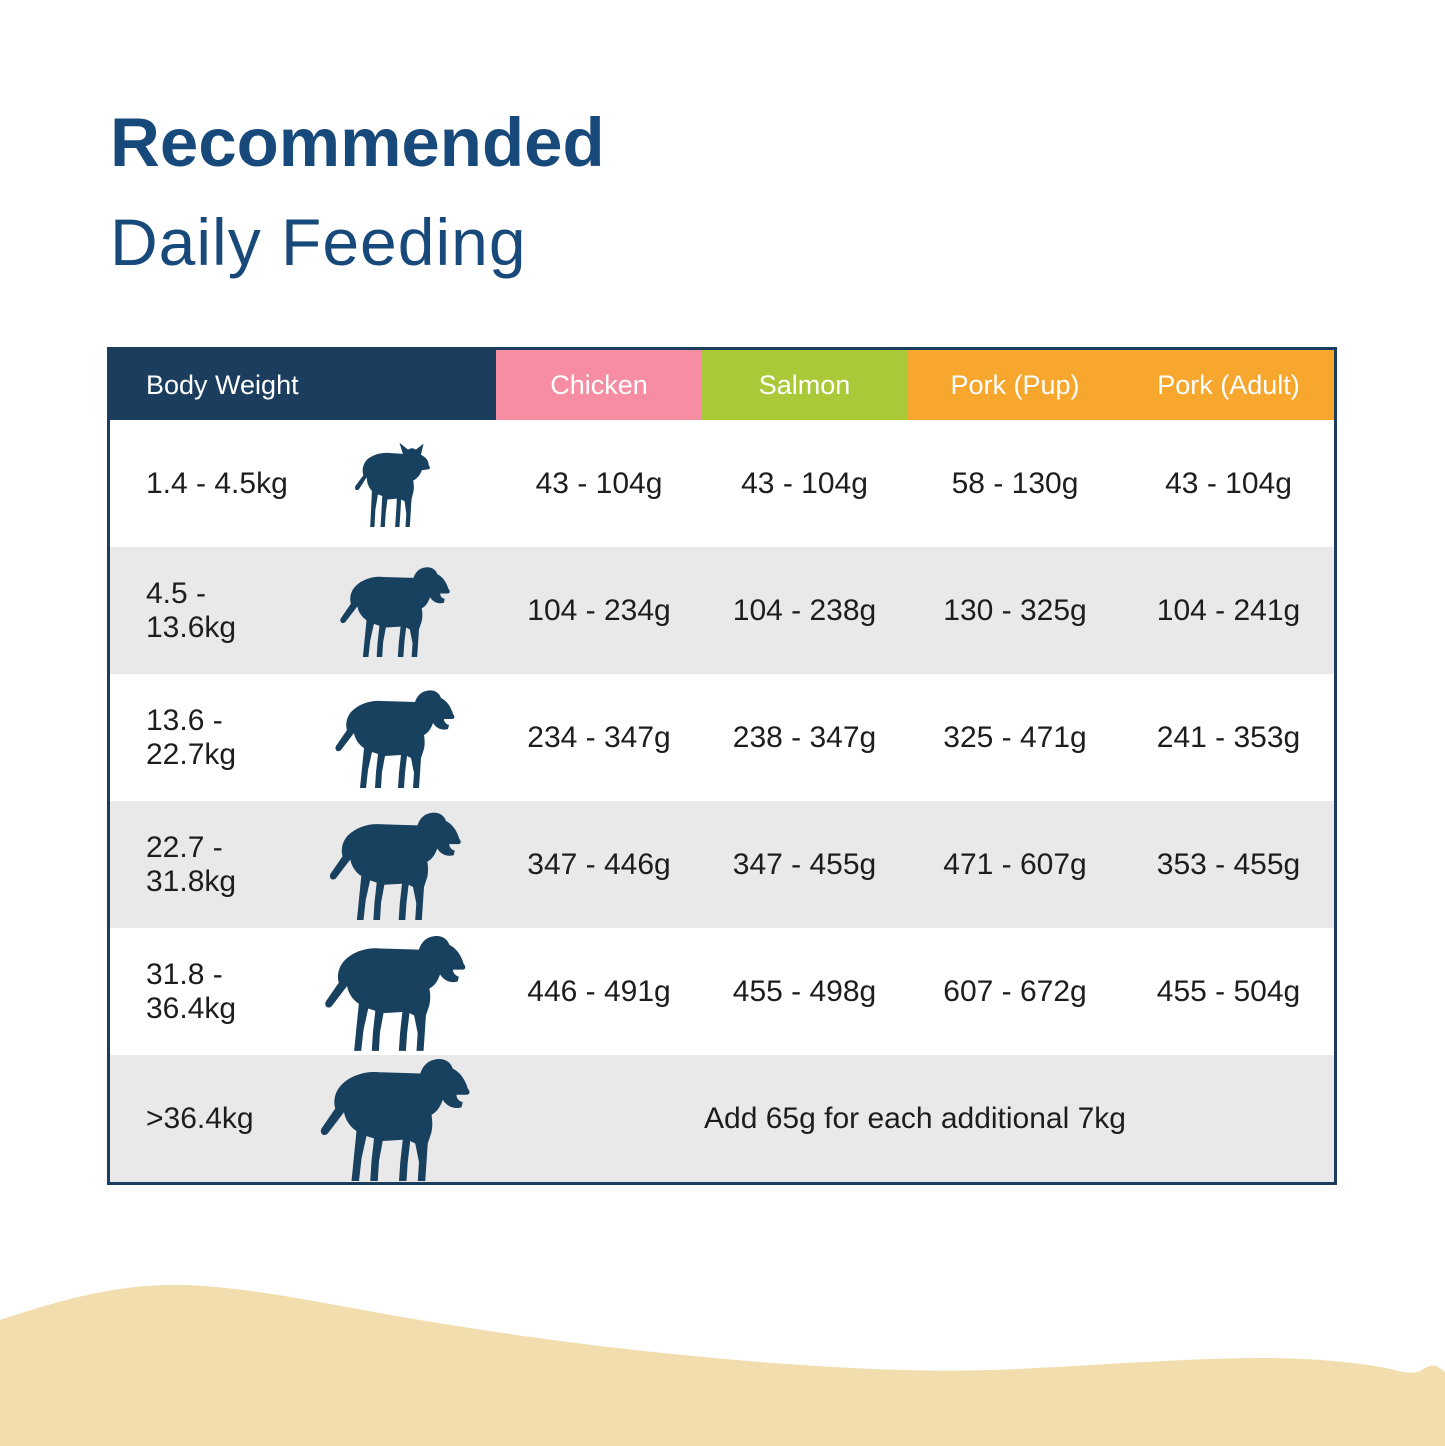 The image size is (1445, 1446). What do you see at coordinates (217, 483) in the screenshot?
I see `body-weight-cell: 1.4 - 4.5kg` at bounding box center [217, 483].